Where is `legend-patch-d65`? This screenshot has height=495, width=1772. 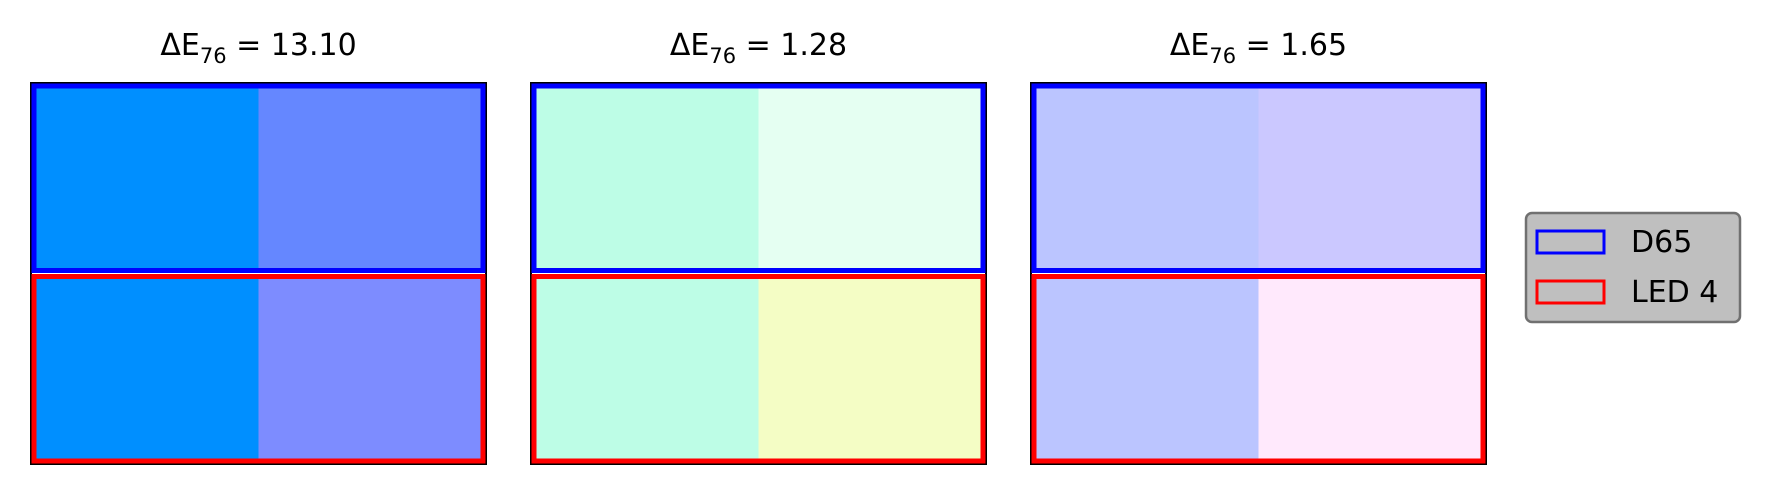 legend-patch-d65 is located at coordinates (1570, 242).